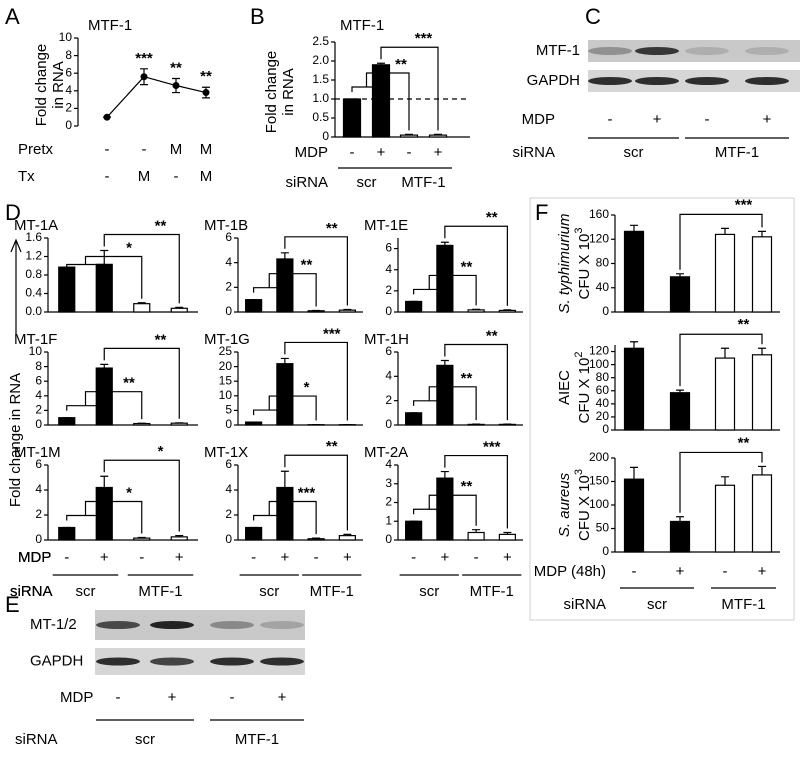 The image size is (800, 765). Describe the element at coordinates (26, 176) in the screenshot. I see `row-label: Tx` at that location.